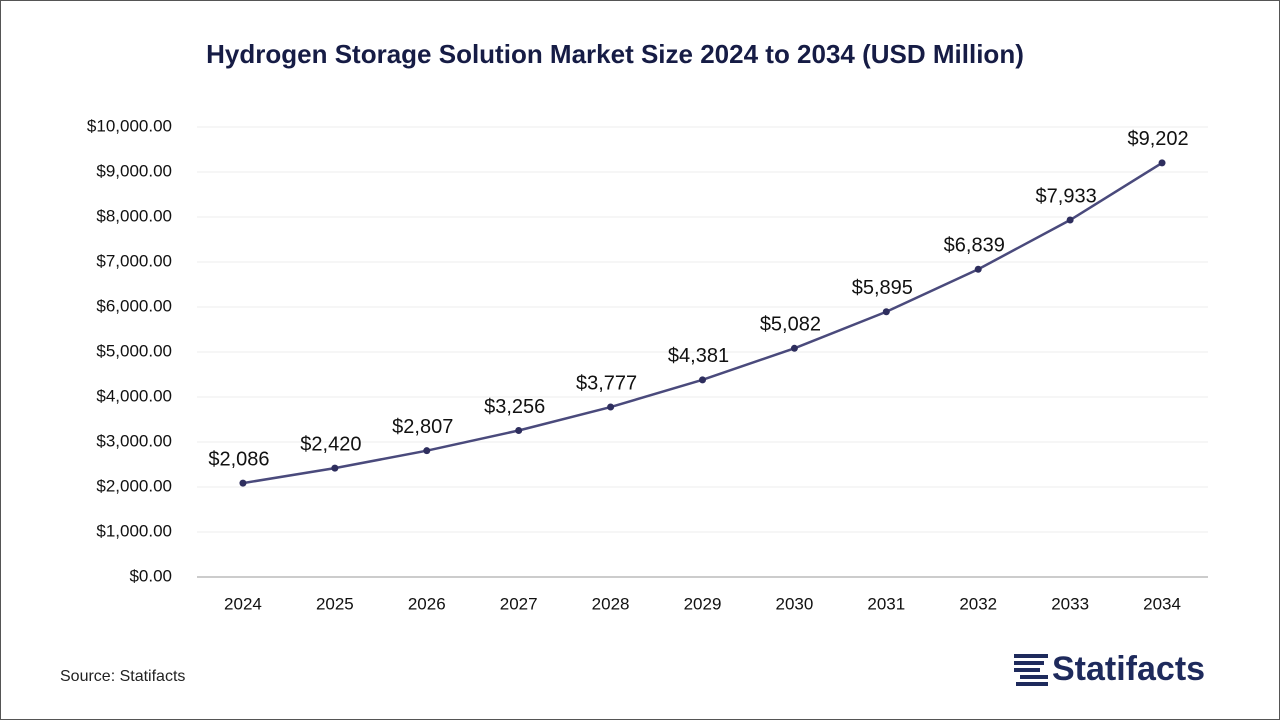 The height and width of the screenshot is (720, 1280). Describe the element at coordinates (703, 603) in the screenshot. I see `x-tick-label: 2029` at that location.